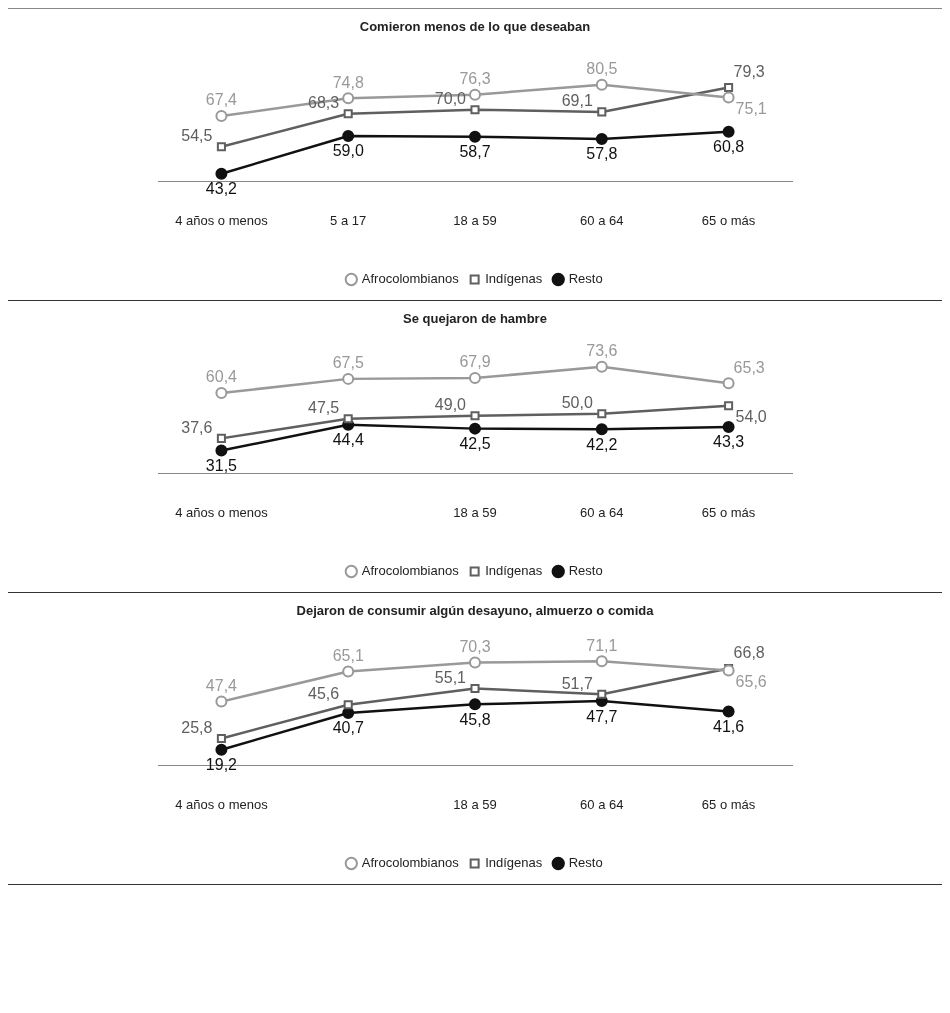  I want to click on x-tick-label: 5 a 17, so click(348, 220).